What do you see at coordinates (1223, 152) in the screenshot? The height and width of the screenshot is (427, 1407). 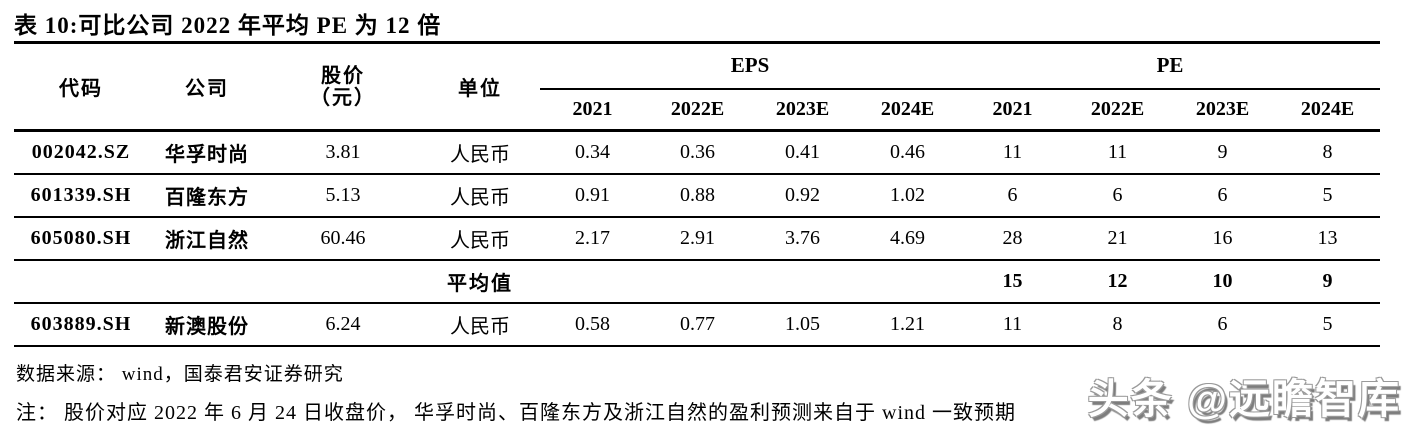 I see `pe-value: 9` at bounding box center [1223, 152].